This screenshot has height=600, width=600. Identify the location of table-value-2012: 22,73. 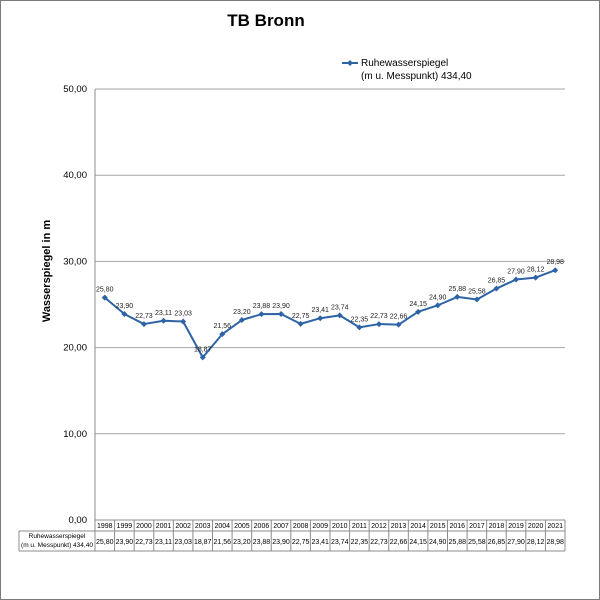
(379, 542).